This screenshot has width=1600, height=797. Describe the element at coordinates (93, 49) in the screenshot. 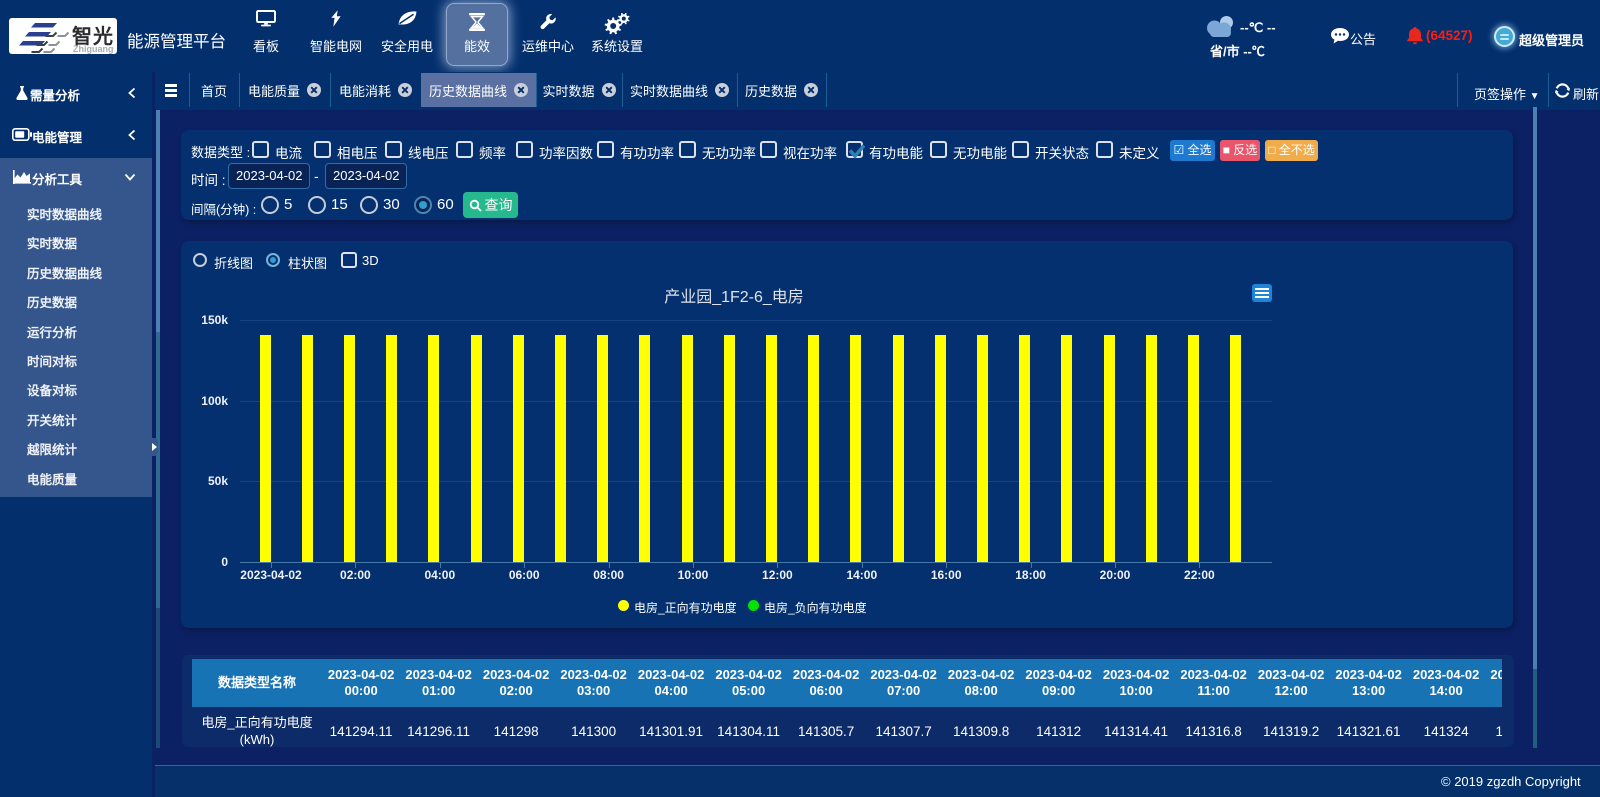

I see `svg-text: Zhiguang` at that location.